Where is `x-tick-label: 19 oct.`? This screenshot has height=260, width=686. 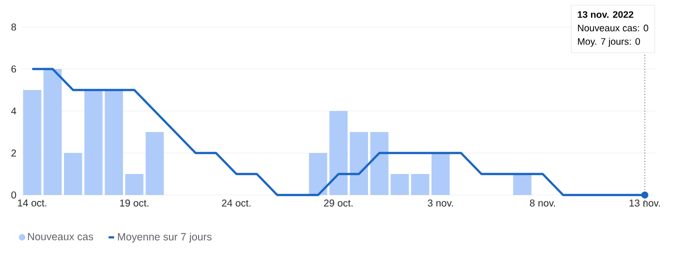 x-tick-label: 19 oct. is located at coordinates (134, 203).